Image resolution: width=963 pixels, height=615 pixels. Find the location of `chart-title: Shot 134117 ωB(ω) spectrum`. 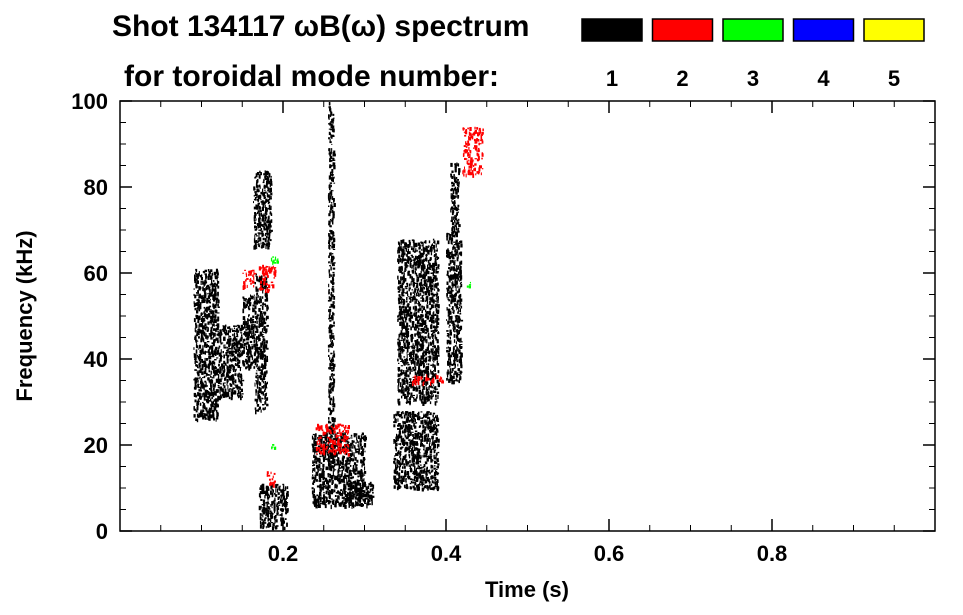

chart-title: Shot 134117 ωB(ω) spectrum is located at coordinates (320, 26).